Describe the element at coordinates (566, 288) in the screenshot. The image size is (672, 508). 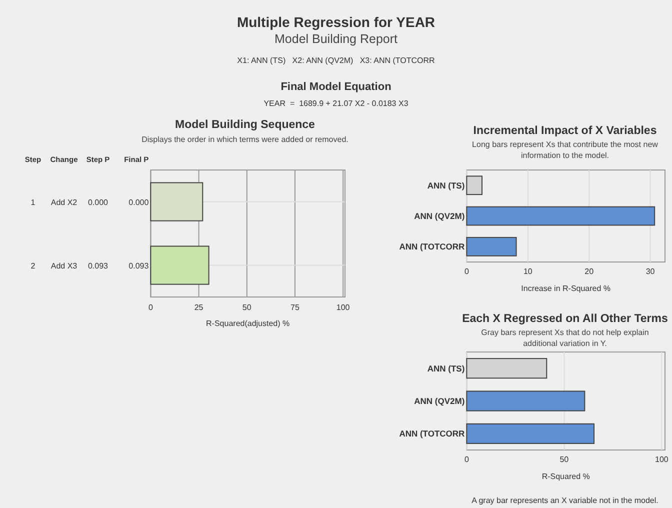
I see `x-axis-title: Increase in R-Squared %` at that location.